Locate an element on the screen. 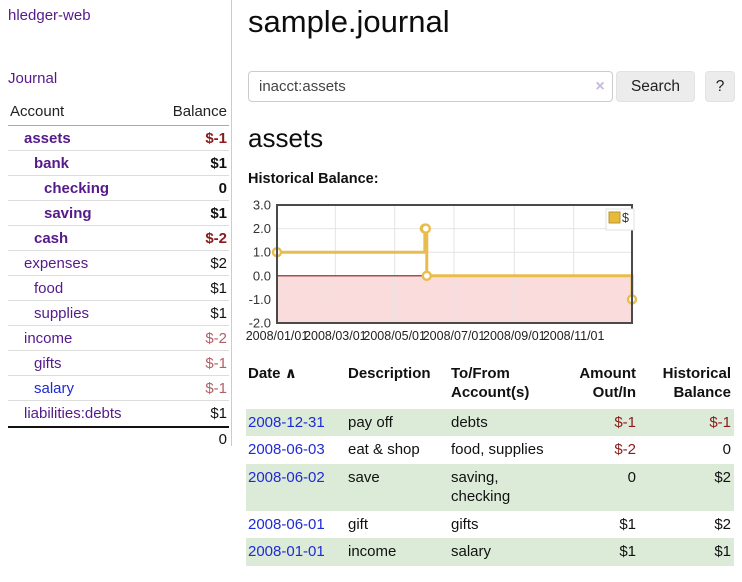 The height and width of the screenshot is (582, 742). sidebar-account-checking: checking is located at coordinates (77, 188).